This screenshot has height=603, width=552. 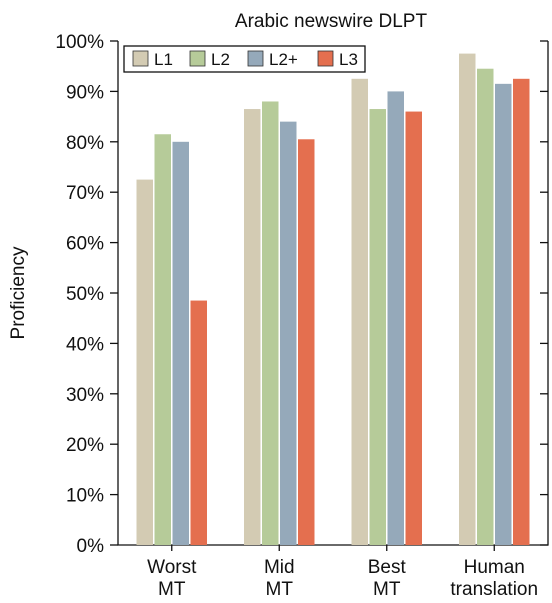 I want to click on category-label: Mid, so click(x=279, y=567).